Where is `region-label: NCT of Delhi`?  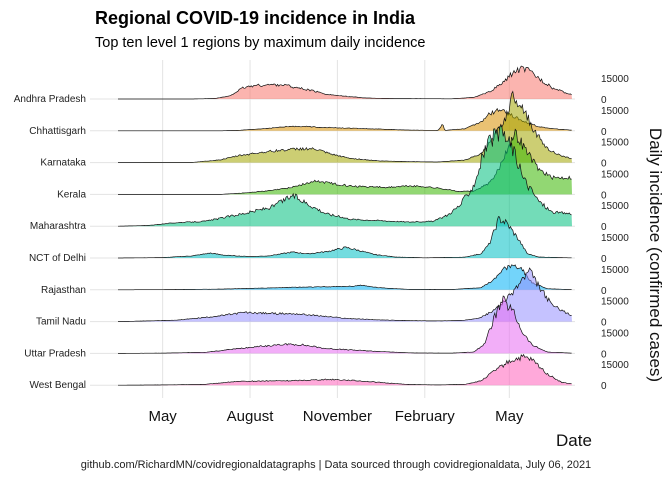 region-label: NCT of Delhi is located at coordinates (57, 258).